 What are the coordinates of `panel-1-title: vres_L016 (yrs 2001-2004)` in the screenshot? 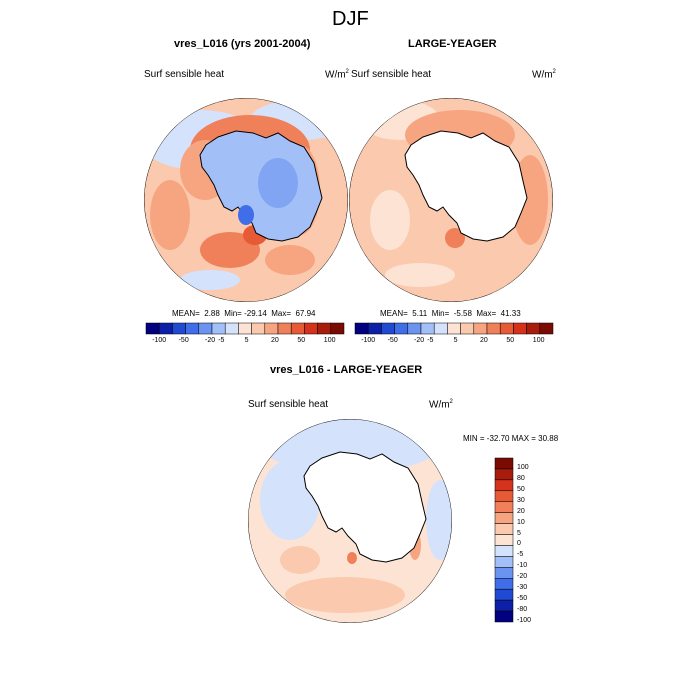 It's located at (242, 44).